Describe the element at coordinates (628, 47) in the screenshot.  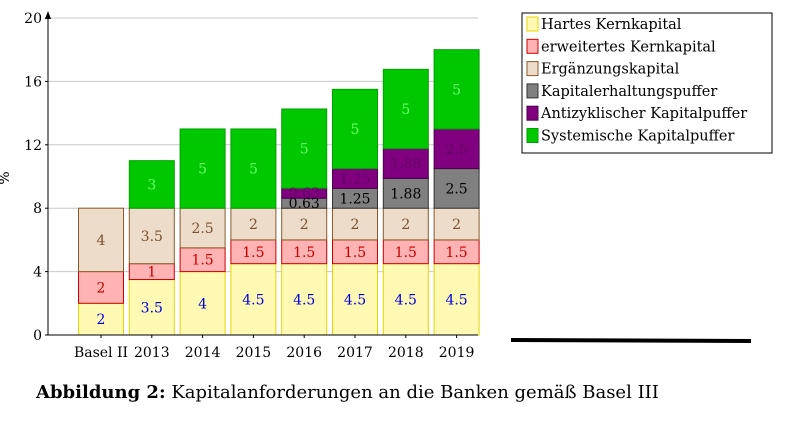
I see `legend-entry: erweitertes Kernkapital` at that location.